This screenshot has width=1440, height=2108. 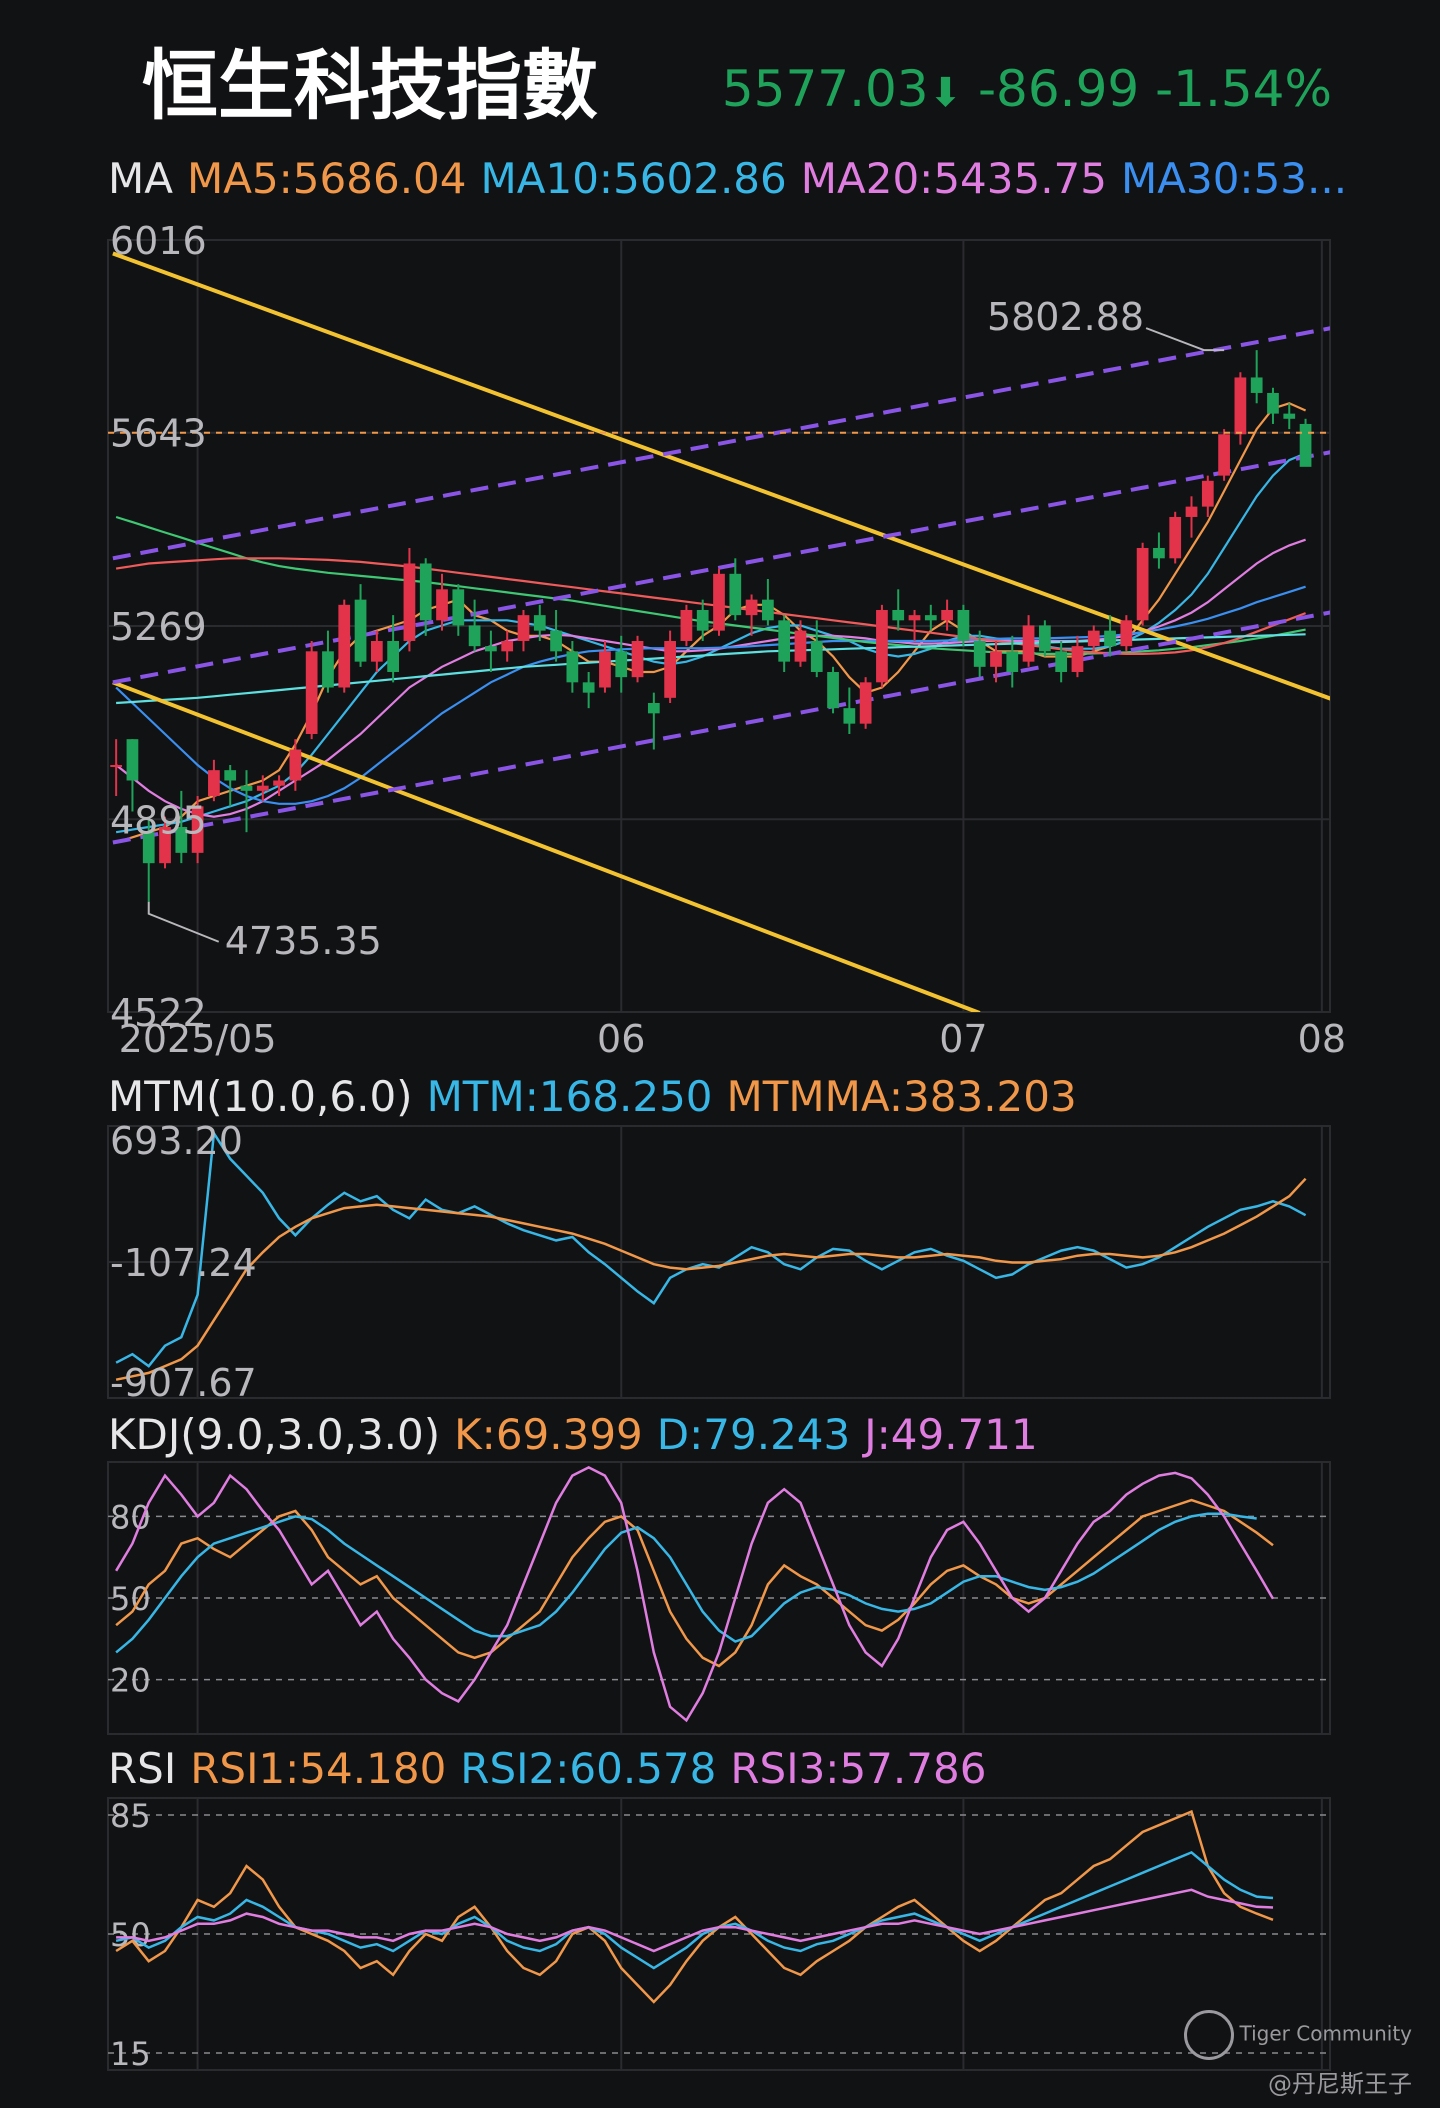 I want to click on rsi-legend-label: RSI, so click(x=142, y=1768).